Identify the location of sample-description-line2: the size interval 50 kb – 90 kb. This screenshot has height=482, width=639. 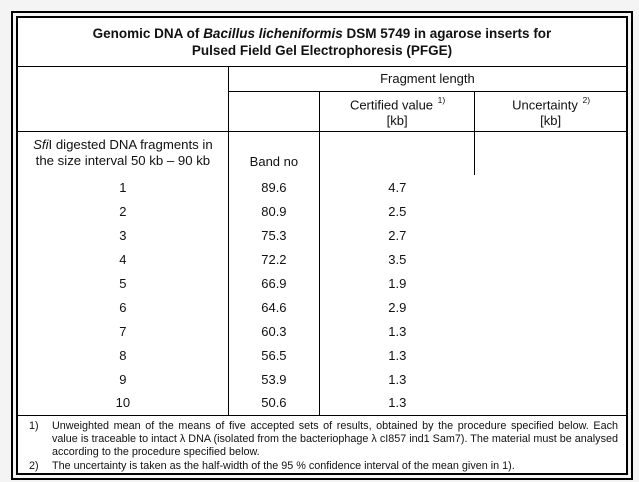
(123, 160).